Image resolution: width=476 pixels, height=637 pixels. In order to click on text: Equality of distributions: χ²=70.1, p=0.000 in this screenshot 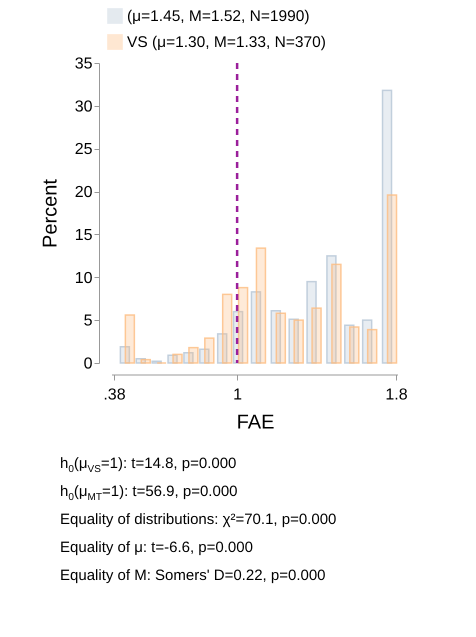, I will do `click(198, 519)`.